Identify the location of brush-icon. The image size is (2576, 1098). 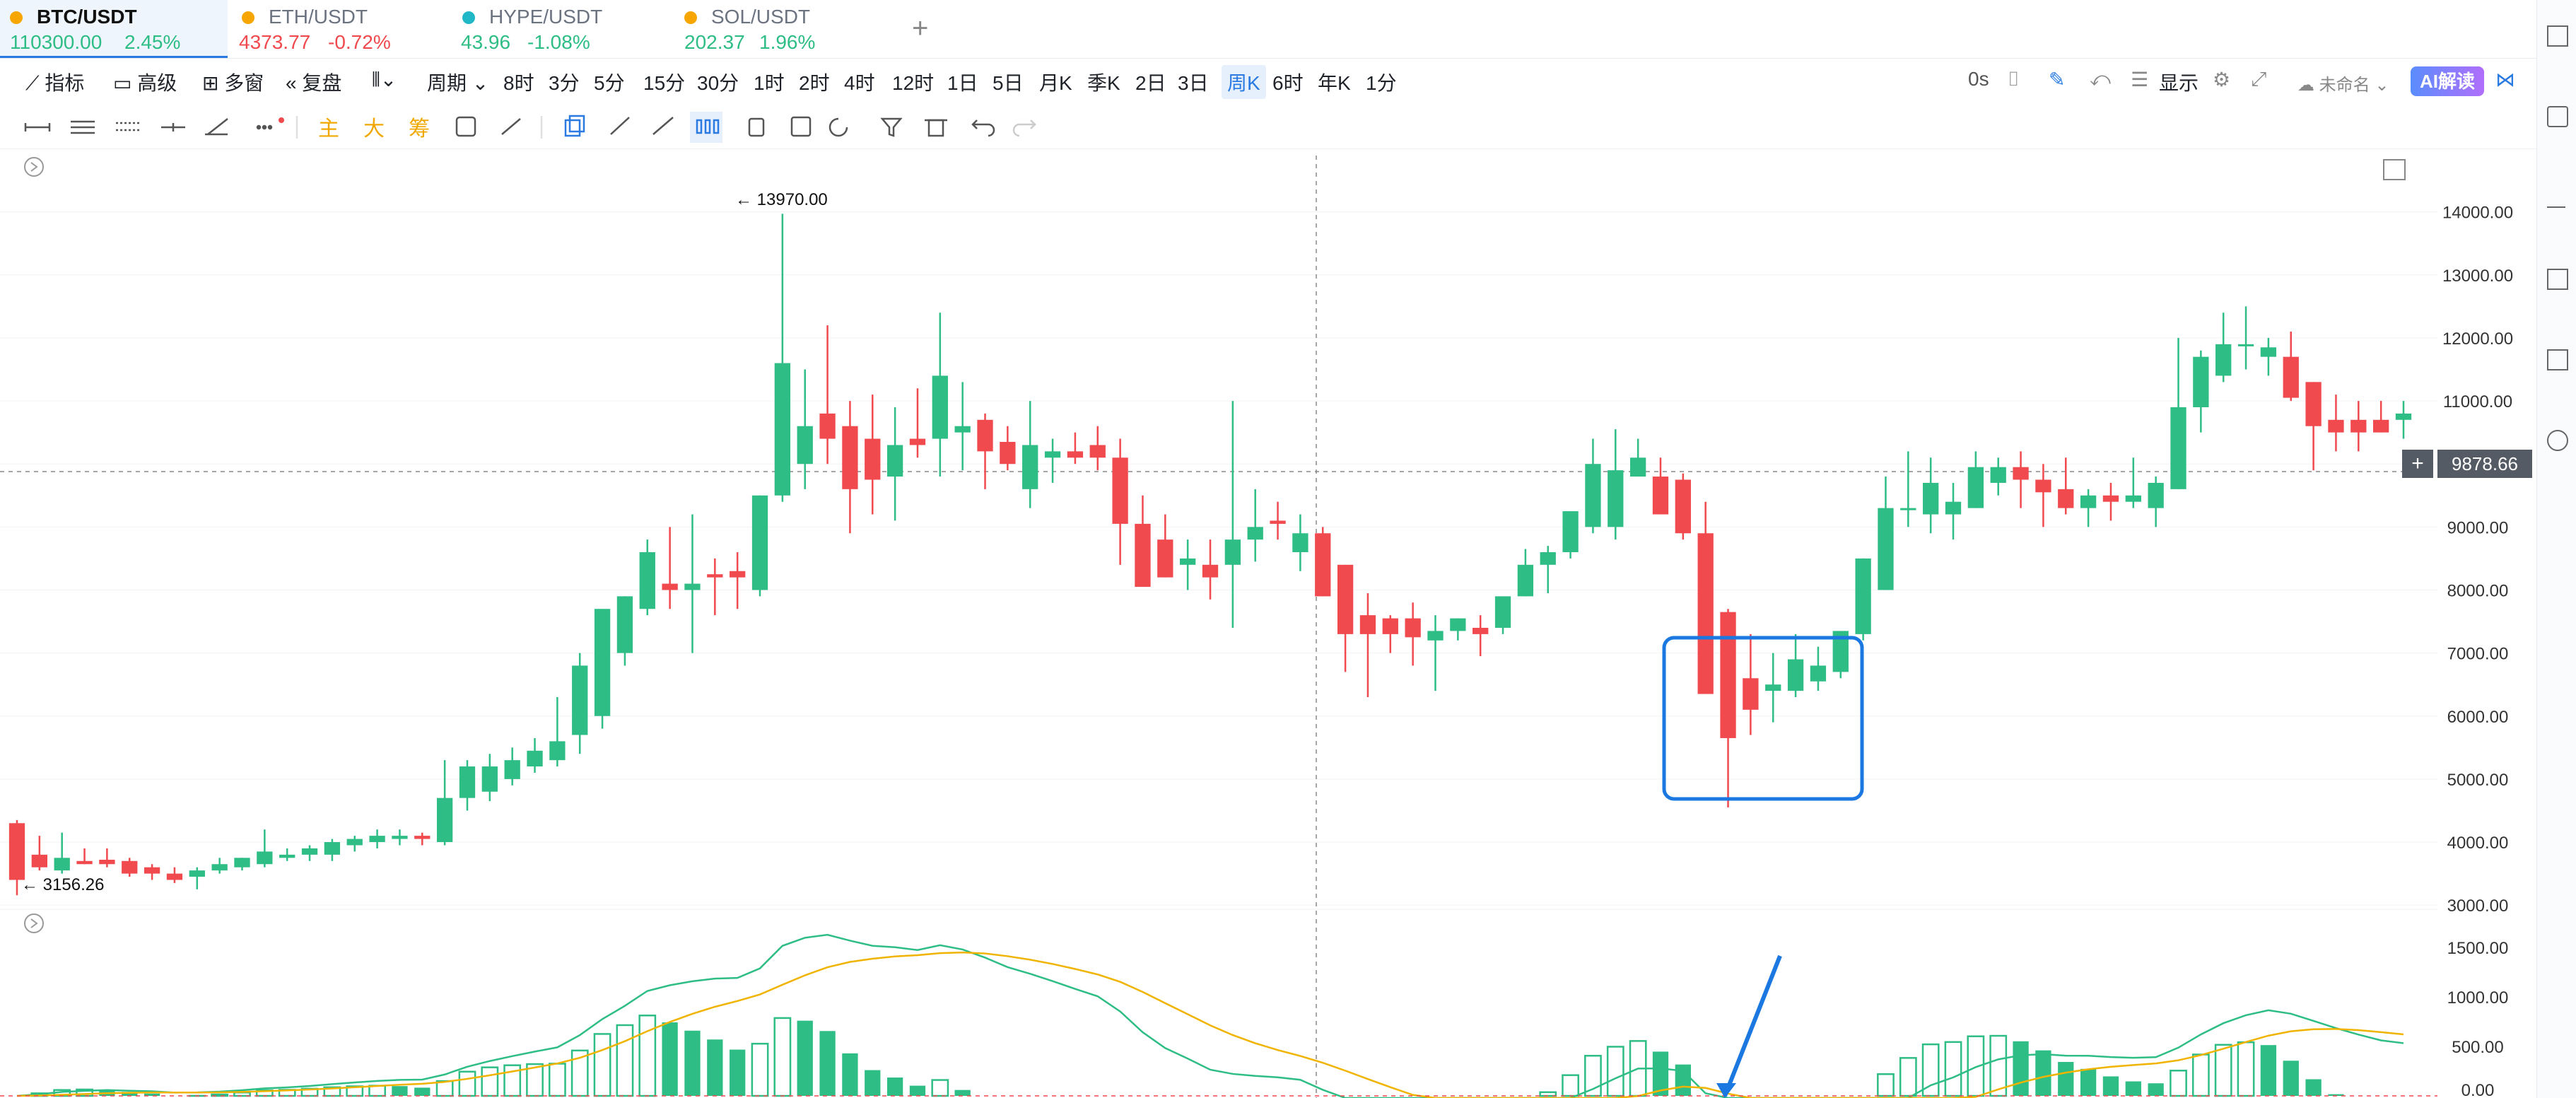
(511, 126).